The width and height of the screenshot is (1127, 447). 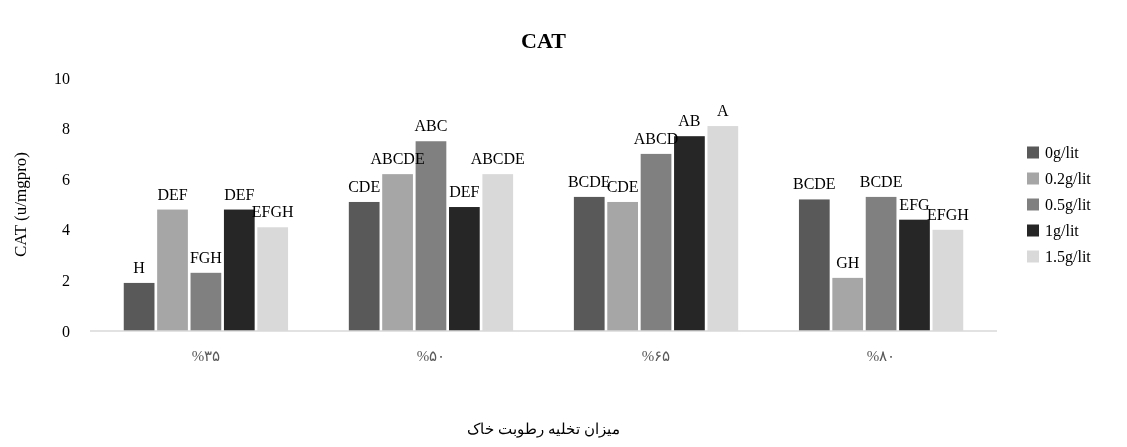 What do you see at coordinates (62, 78) in the screenshot?
I see `y-tick-label: 10` at bounding box center [62, 78].